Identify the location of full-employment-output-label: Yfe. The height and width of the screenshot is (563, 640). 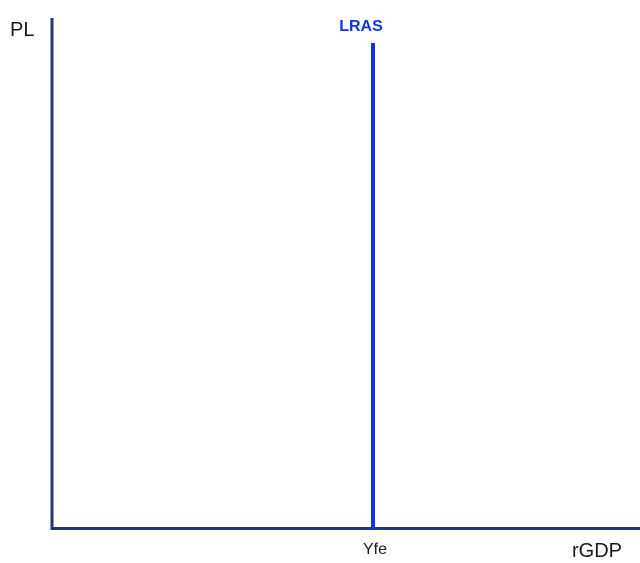
(375, 549).